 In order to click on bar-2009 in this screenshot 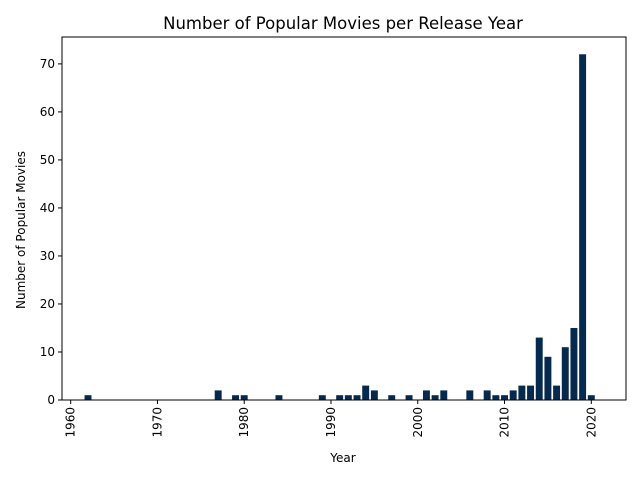, I will do `click(496, 397)`.